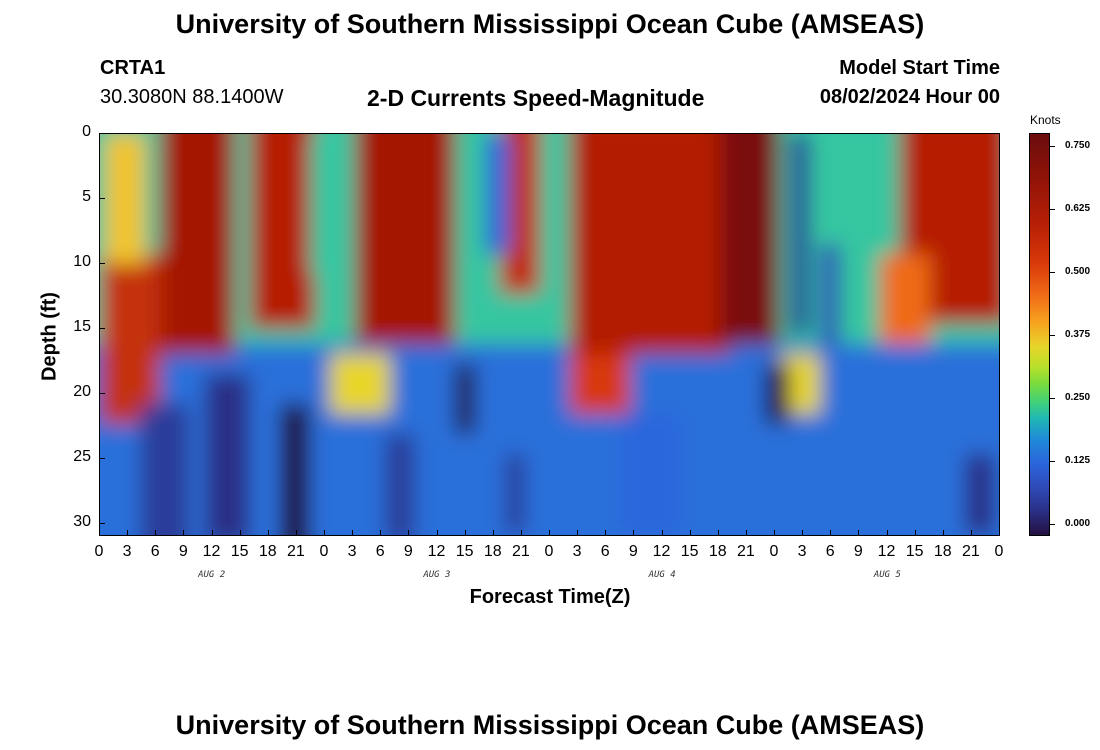 This screenshot has width=1100, height=750. What do you see at coordinates (550, 597) in the screenshot?
I see `x-axis-label: Forecast Time(Z)` at bounding box center [550, 597].